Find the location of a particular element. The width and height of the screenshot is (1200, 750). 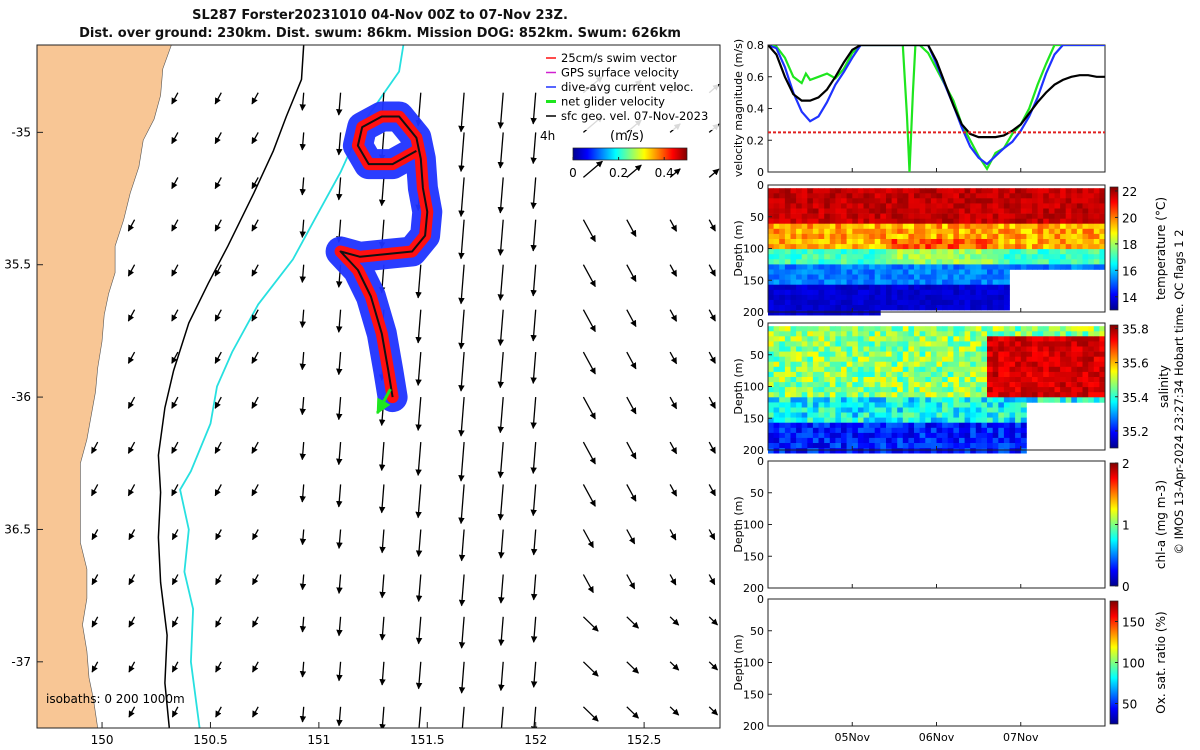

speed-colorbar-ticks: 0 0.2 0.4 is located at coordinates (621, 168).